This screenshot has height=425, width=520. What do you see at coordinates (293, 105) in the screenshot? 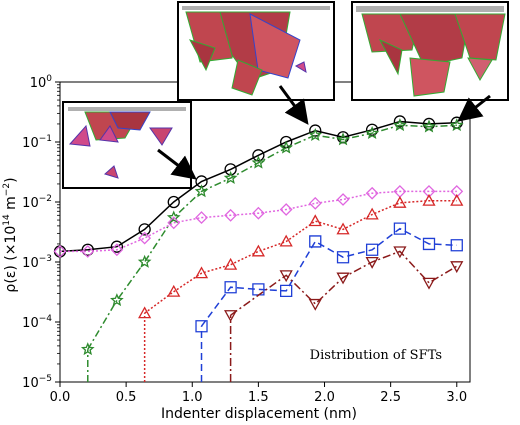
I see `arrow-middle-inset` at bounding box center [293, 105].